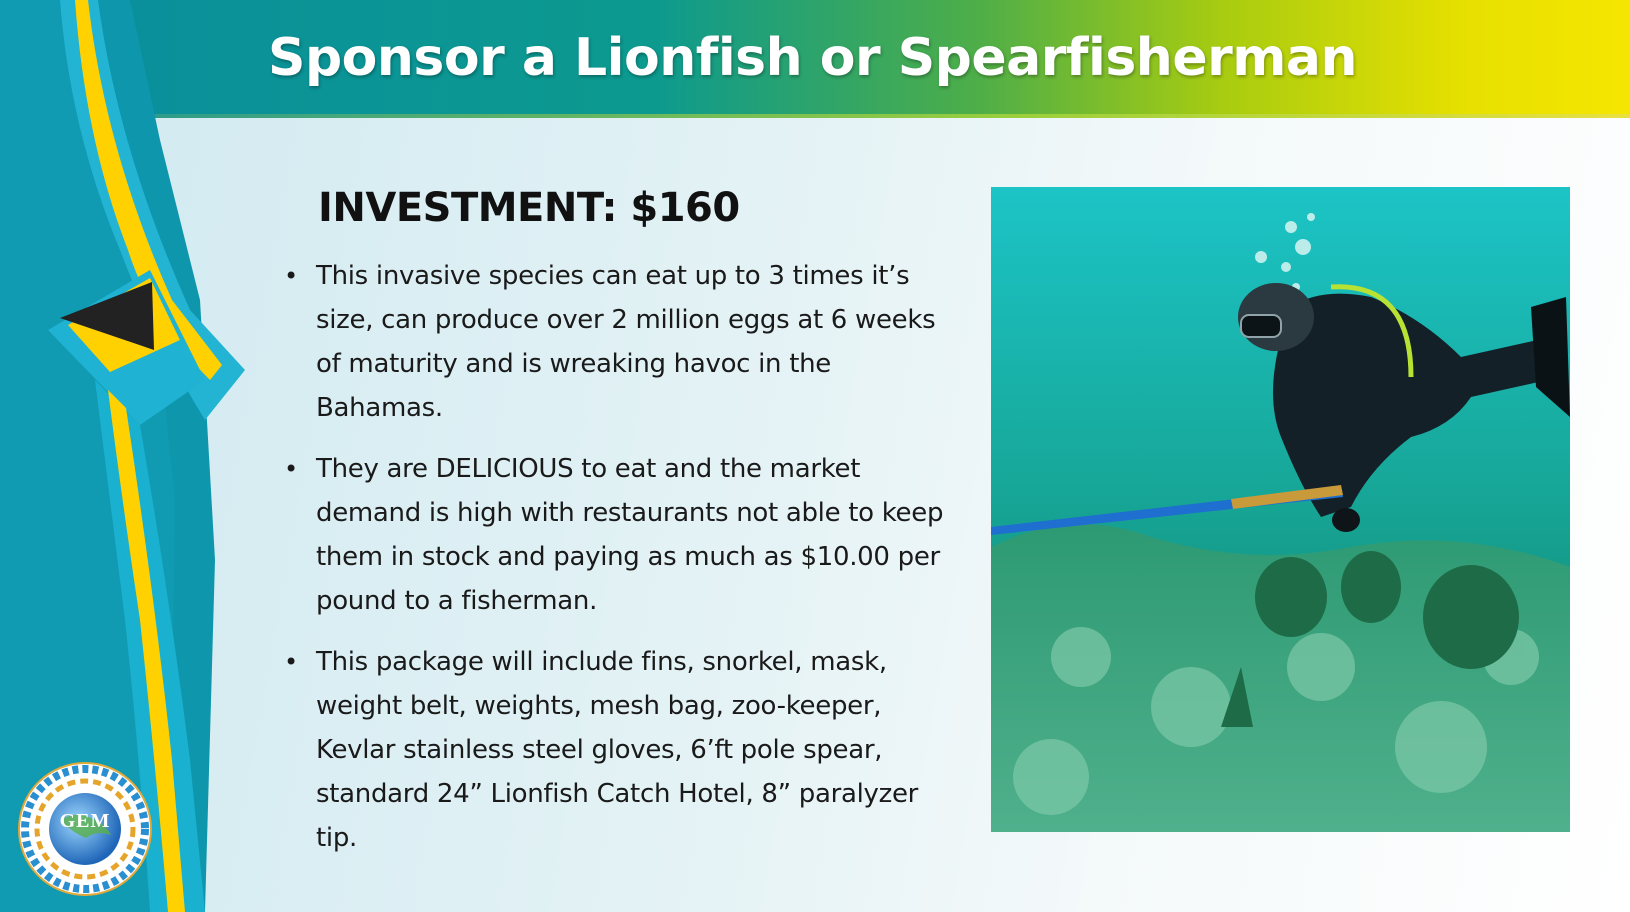  I want to click on gem-logo-icon, so click(85, 829).